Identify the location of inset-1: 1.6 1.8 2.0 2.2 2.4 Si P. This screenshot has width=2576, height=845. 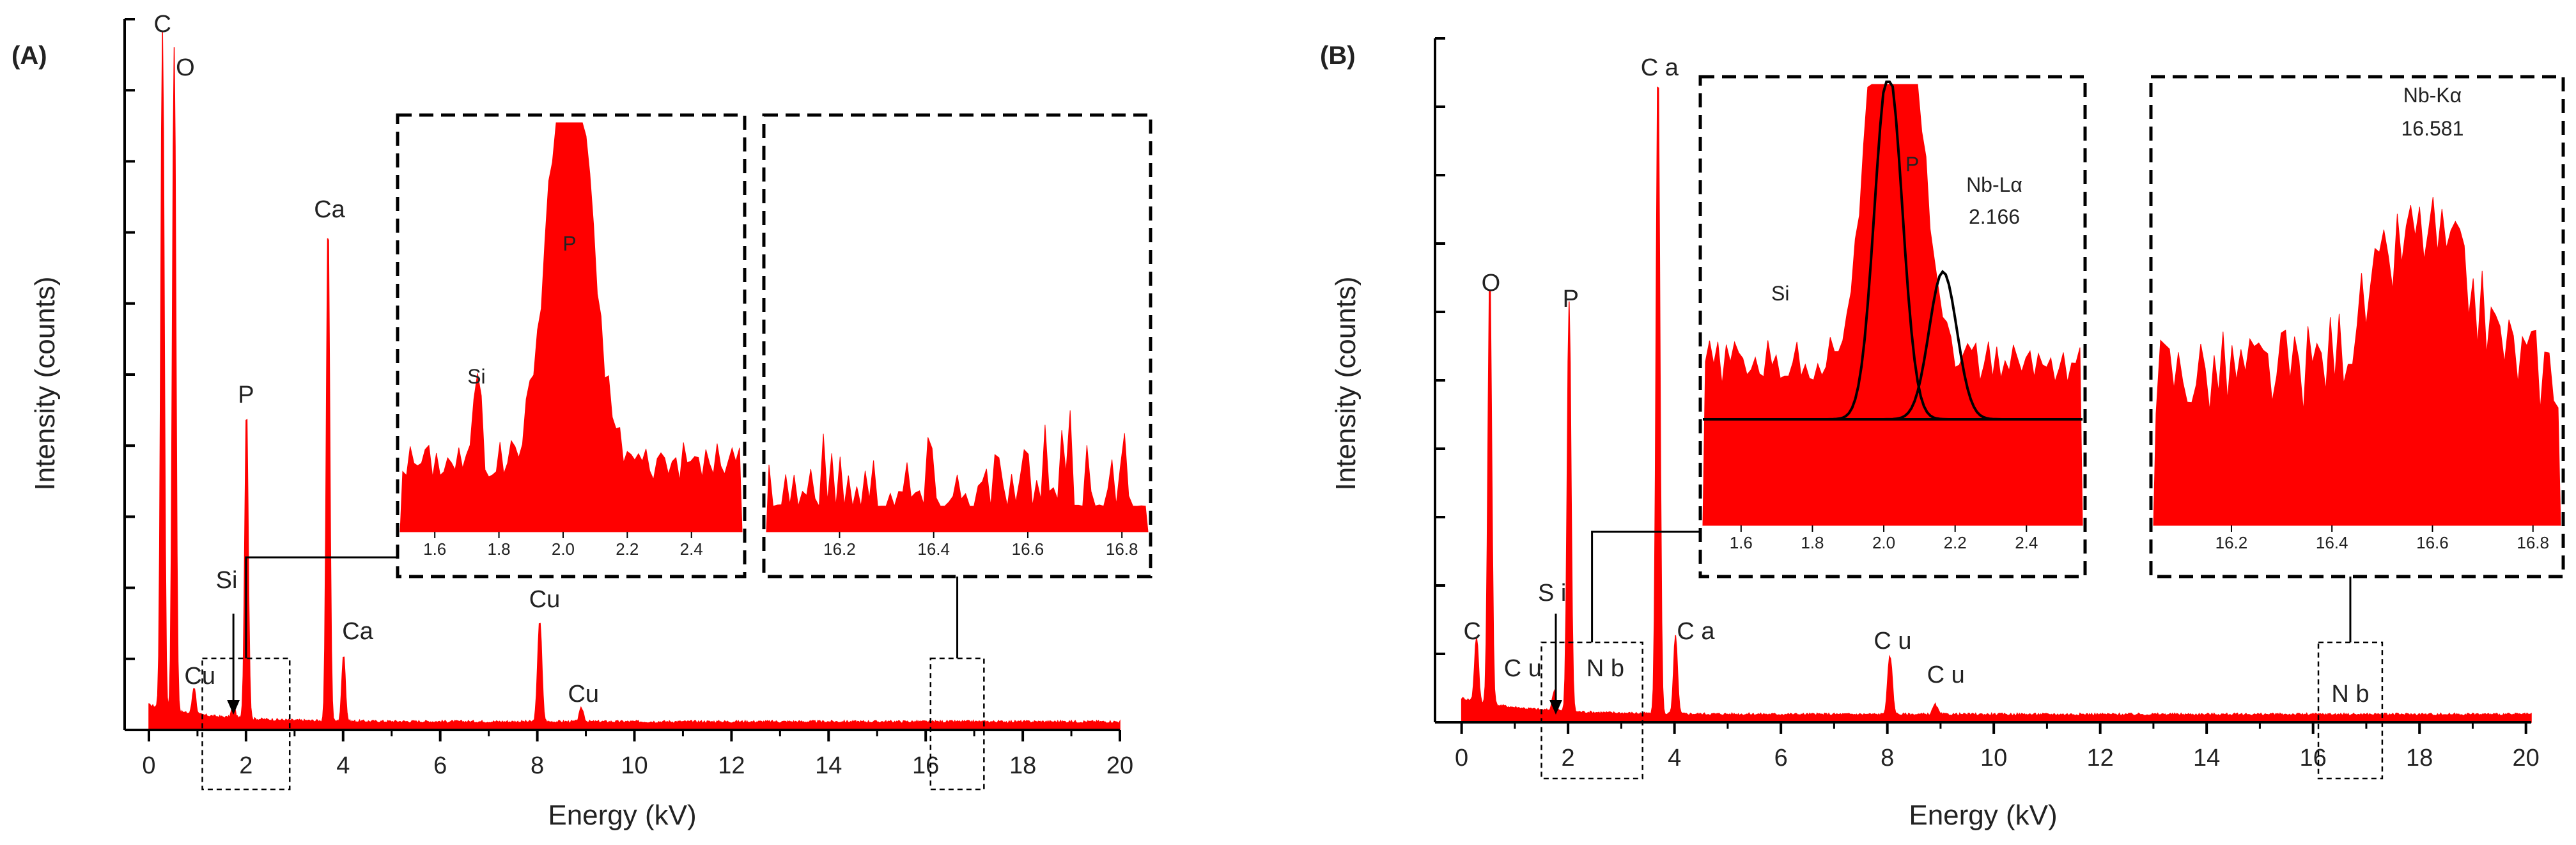
(571, 345).